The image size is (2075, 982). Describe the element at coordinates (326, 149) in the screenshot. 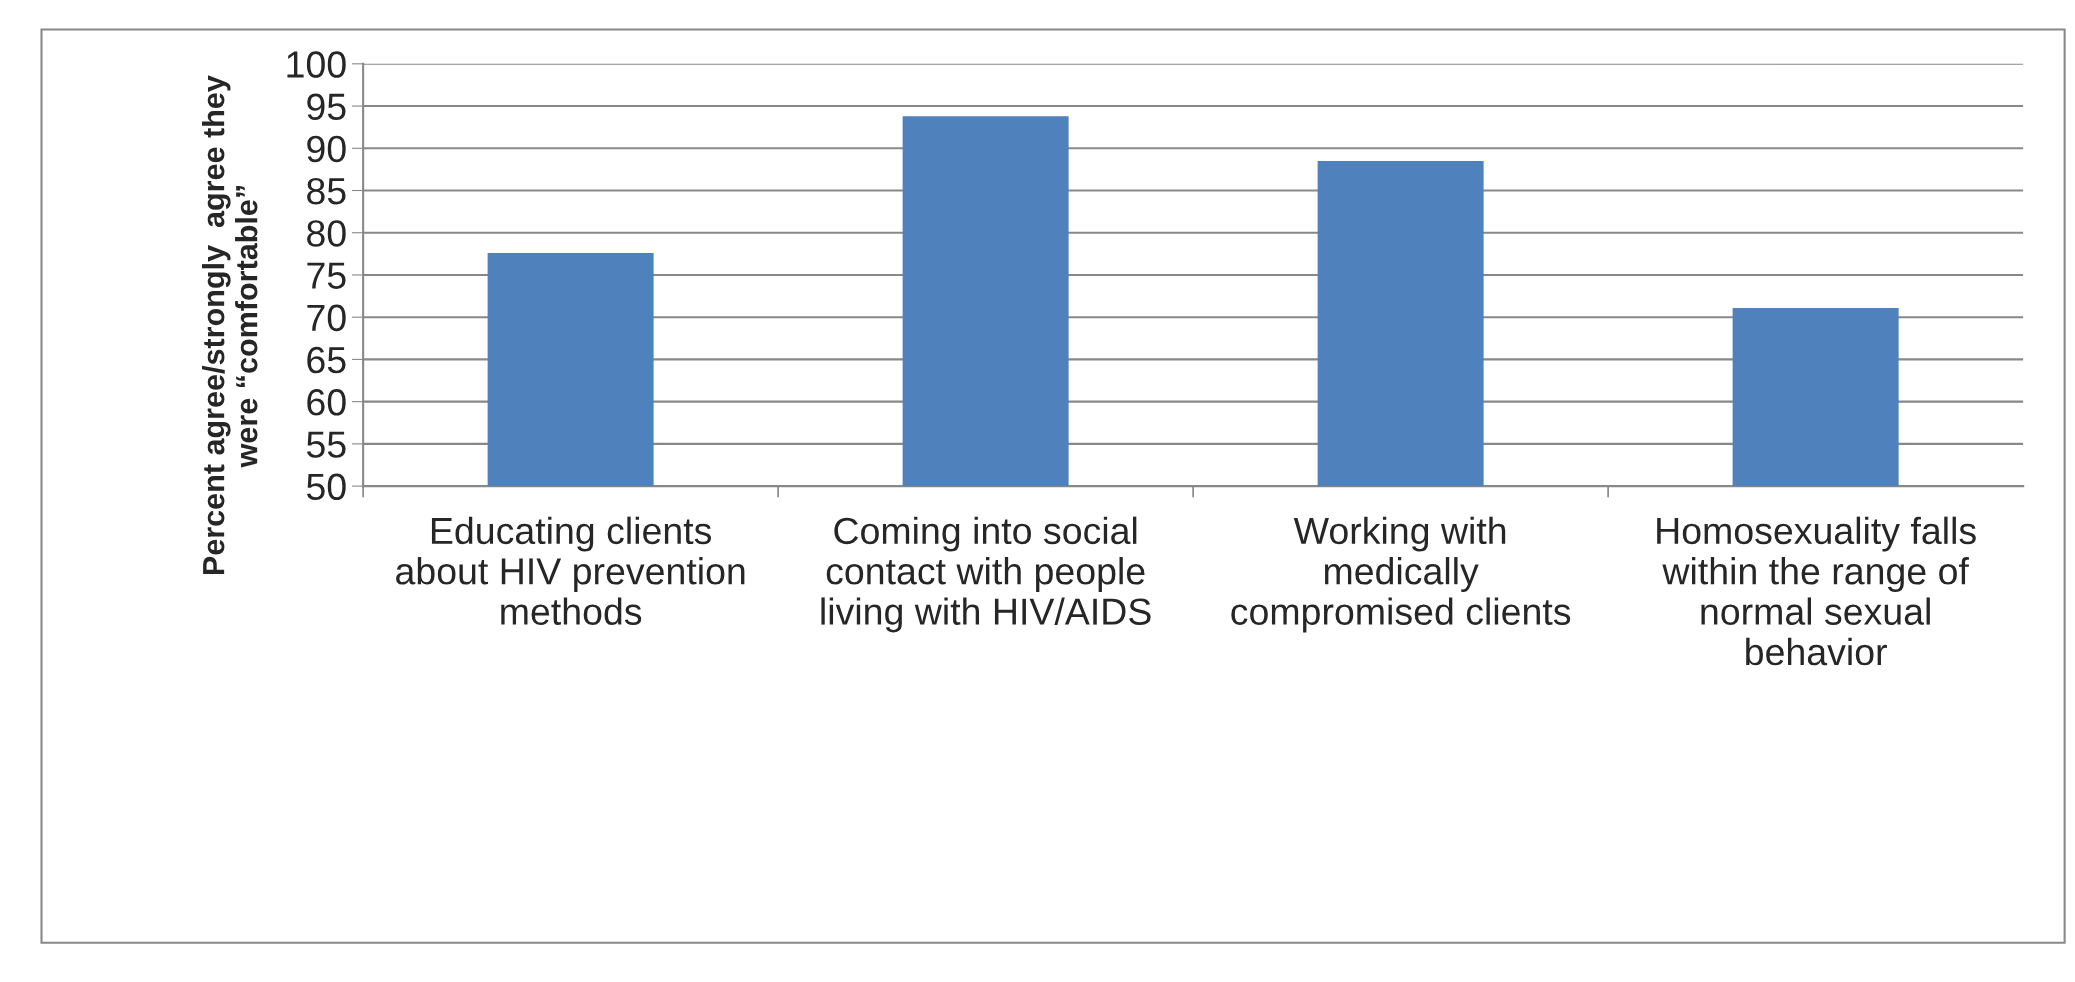

I see `y-tick-label: 90` at that location.